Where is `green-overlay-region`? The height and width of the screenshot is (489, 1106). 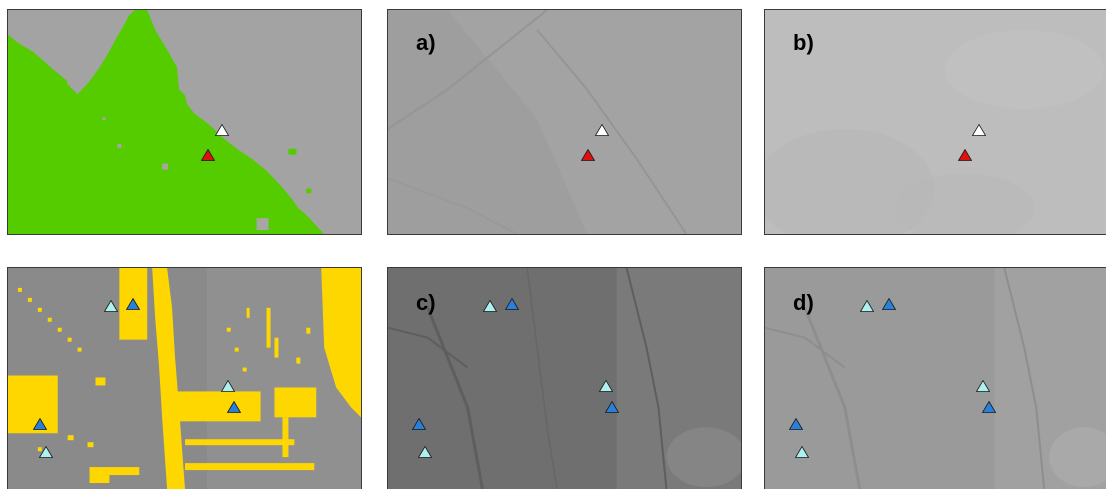 green-overlay-region is located at coordinates (166, 122).